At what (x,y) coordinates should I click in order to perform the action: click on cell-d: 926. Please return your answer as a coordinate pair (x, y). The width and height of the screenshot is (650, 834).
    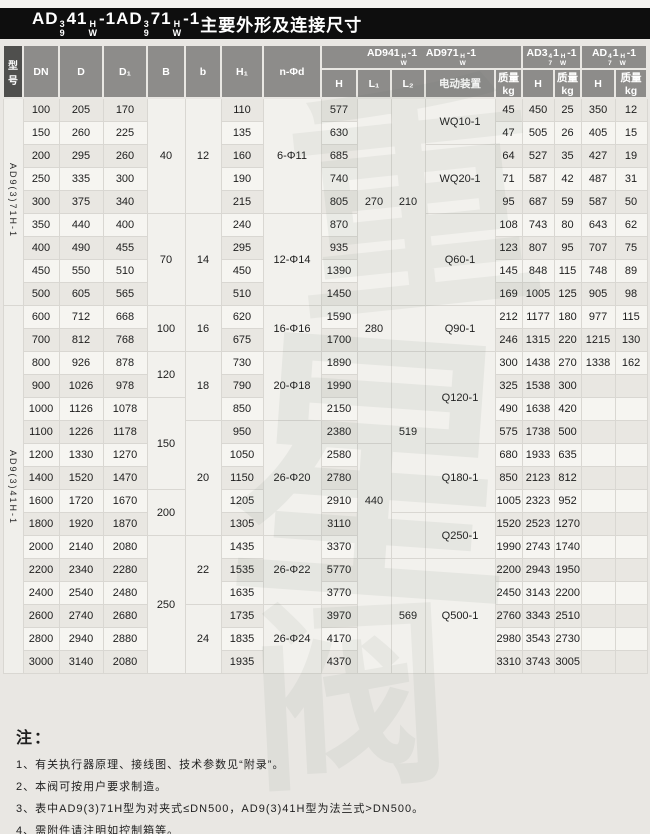
    Looking at the image, I should click on (81, 363).